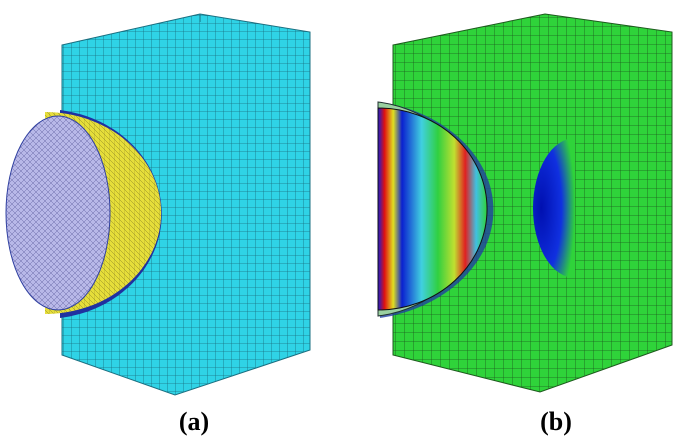 The width and height of the screenshot is (685, 443). I want to click on stress-spot, so click(554, 208).